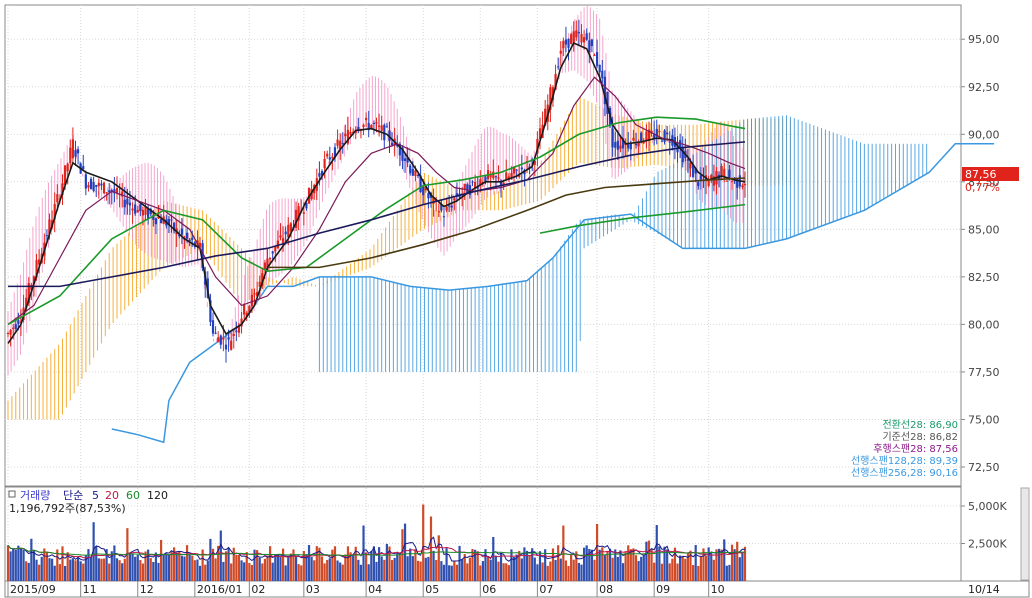 The image size is (1032, 598). What do you see at coordinates (984, 134) in the screenshot?
I see `price-tick-label: 90,00` at bounding box center [984, 134].